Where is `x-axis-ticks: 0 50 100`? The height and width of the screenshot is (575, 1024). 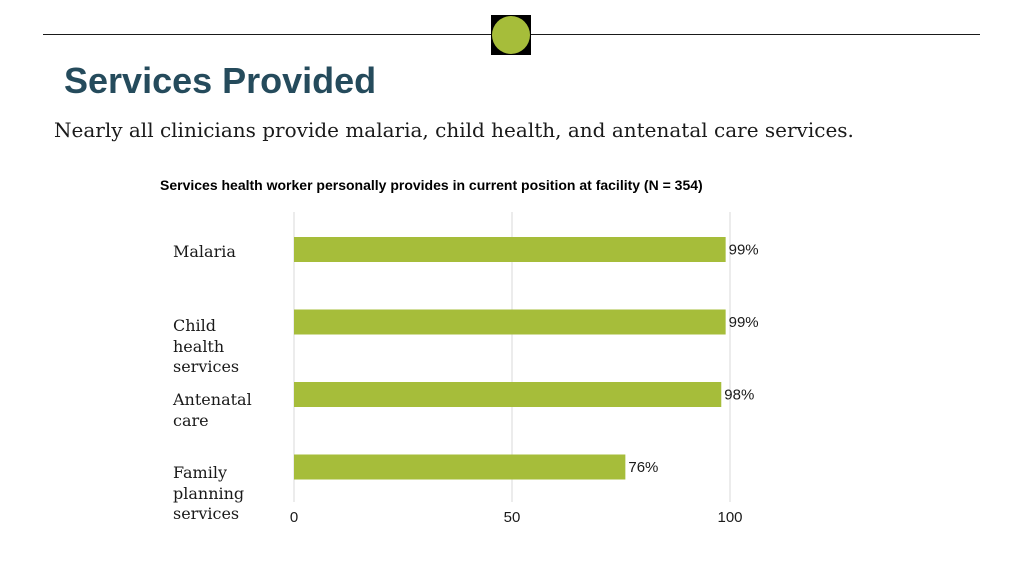
x-axis-ticks: 0 50 100 is located at coordinates (516, 517).